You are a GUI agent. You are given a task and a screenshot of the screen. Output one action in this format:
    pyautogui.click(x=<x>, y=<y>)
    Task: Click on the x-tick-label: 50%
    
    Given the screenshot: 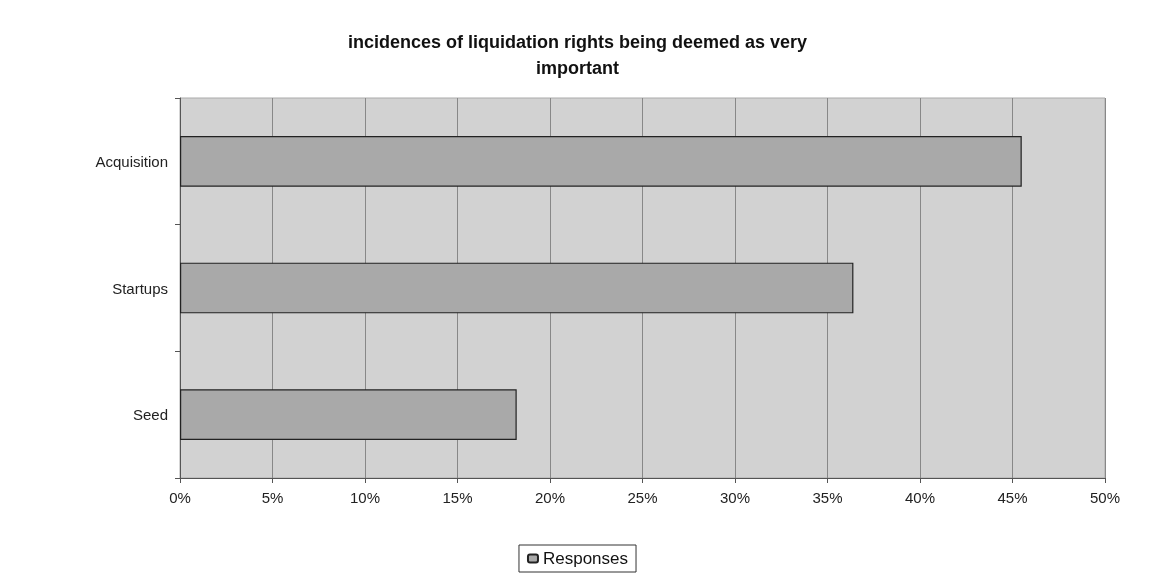 What is the action you would take?
    pyautogui.click(x=1105, y=497)
    